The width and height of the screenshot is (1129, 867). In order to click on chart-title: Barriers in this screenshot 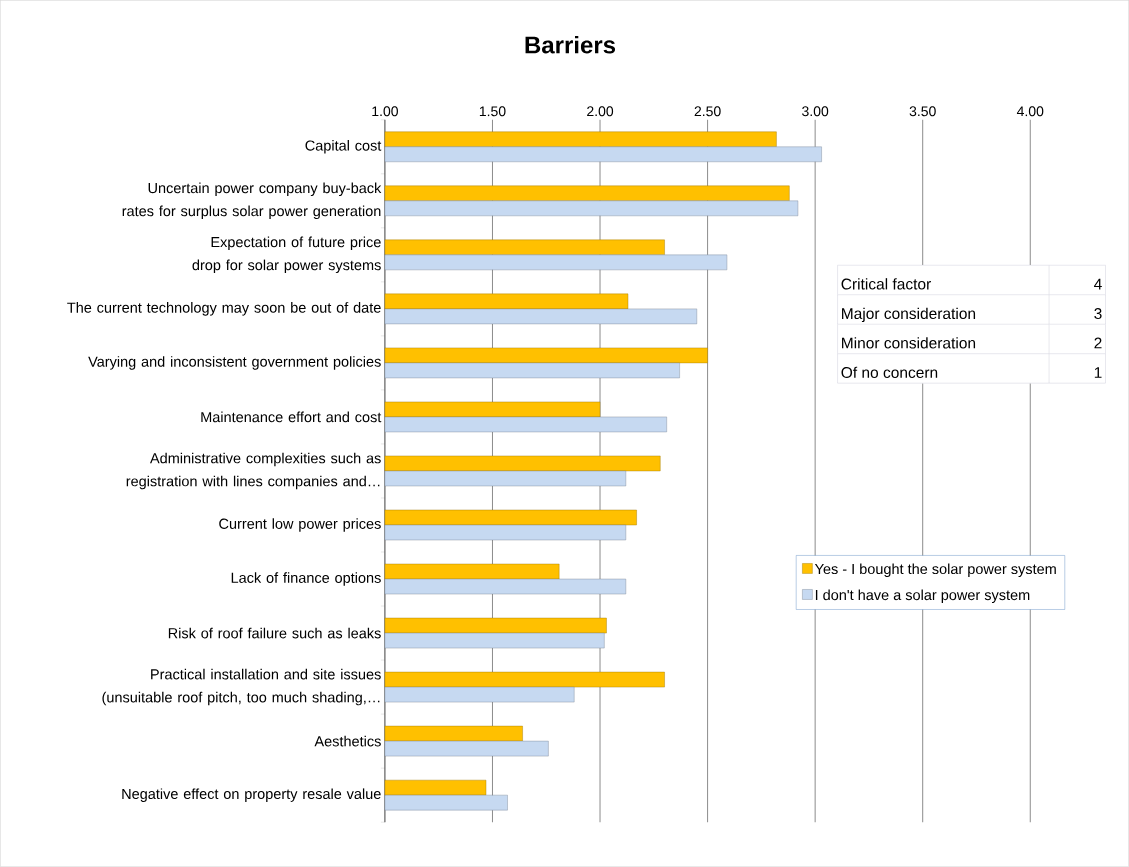, I will do `click(570, 44)`.